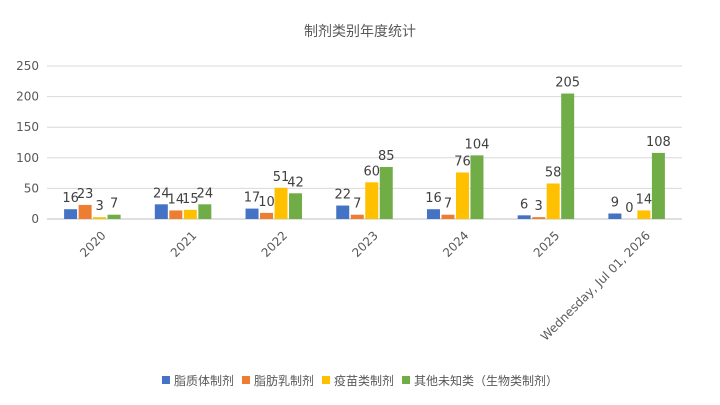 This screenshot has height=405, width=720. I want to click on x-tick-label: 2024, so click(455, 243).